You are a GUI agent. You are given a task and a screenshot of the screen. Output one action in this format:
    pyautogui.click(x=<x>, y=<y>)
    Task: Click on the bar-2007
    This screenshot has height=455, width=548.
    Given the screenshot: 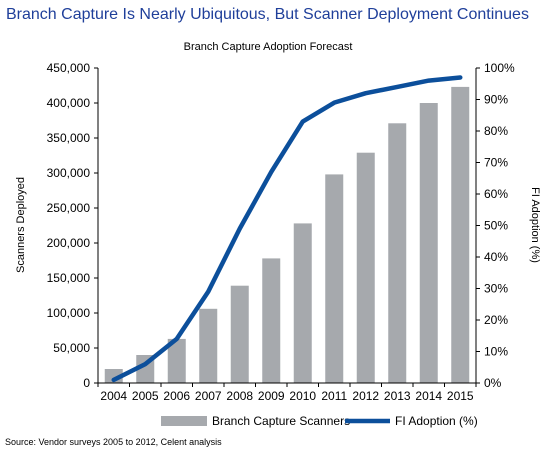 What is the action you would take?
    pyautogui.click(x=208, y=345)
    